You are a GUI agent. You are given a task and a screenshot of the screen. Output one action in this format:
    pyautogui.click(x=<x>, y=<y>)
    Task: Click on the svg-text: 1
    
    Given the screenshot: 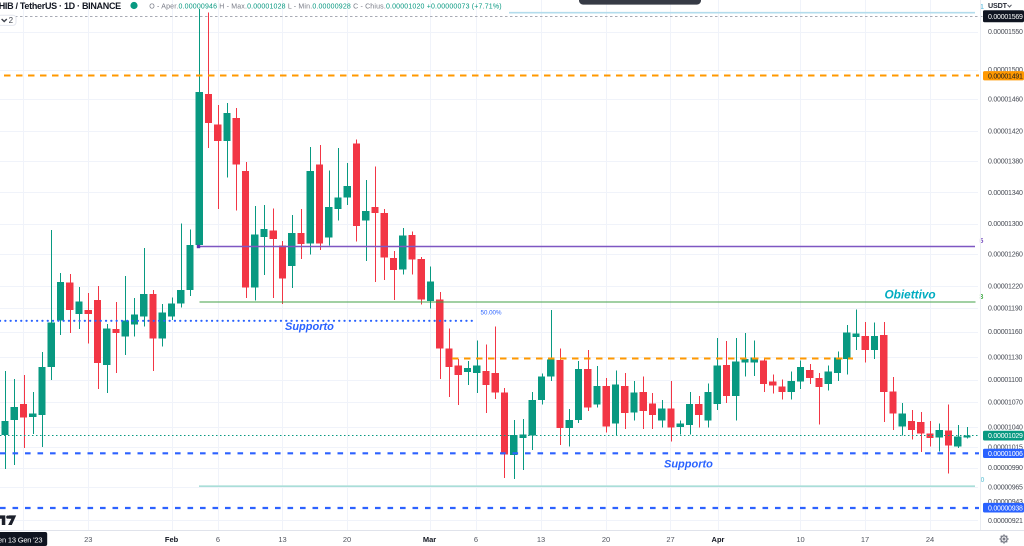 What is the action you would take?
    pyautogui.click(x=982, y=7)
    